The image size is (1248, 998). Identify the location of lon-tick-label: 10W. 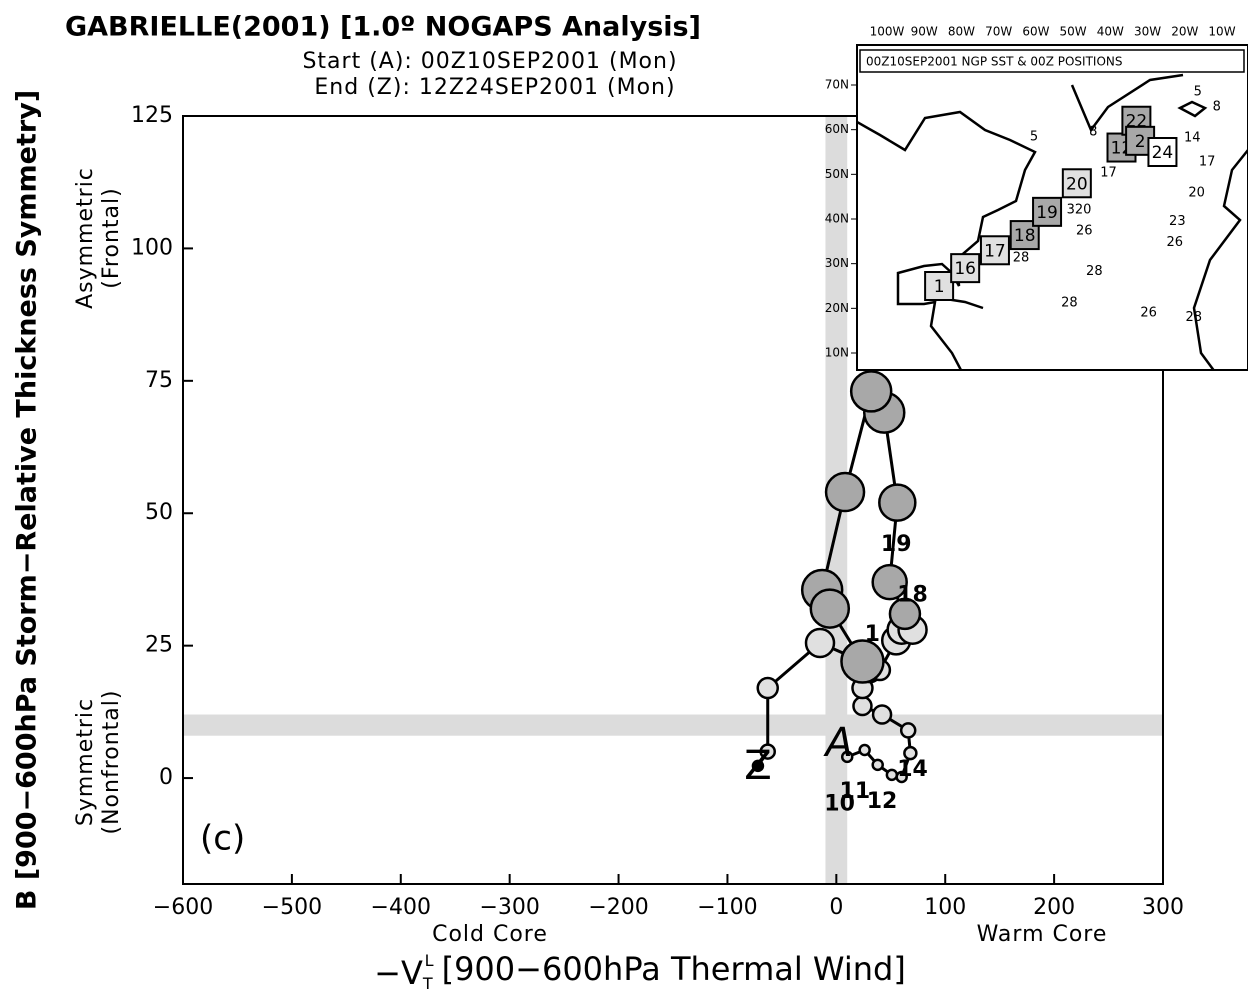
(1221, 32).